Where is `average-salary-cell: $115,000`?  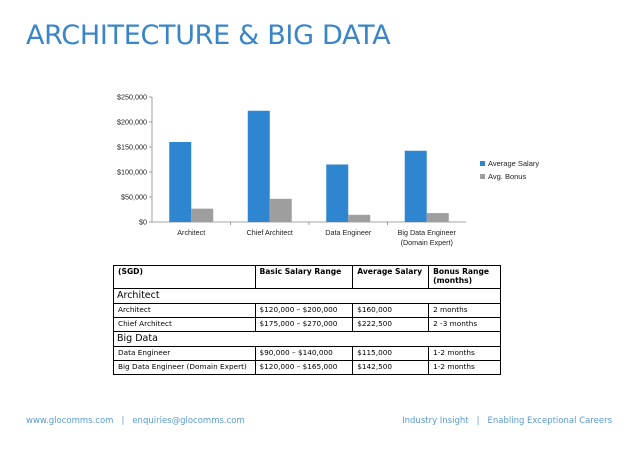 average-salary-cell: $115,000 is located at coordinates (391, 353).